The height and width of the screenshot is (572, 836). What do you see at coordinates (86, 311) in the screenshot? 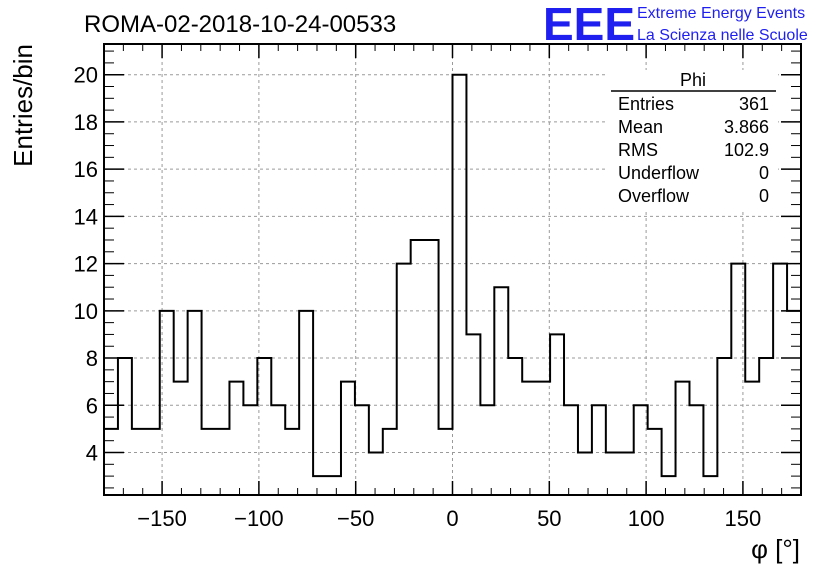
I see `y-tick-label: 10` at bounding box center [86, 311].